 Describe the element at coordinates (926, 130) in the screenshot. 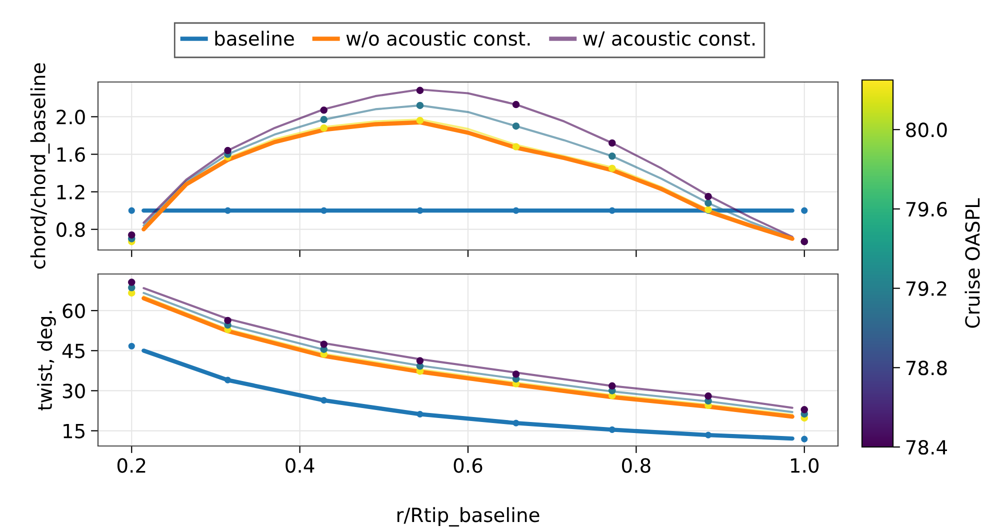

I see `color-bar-label: 80.0` at that location.